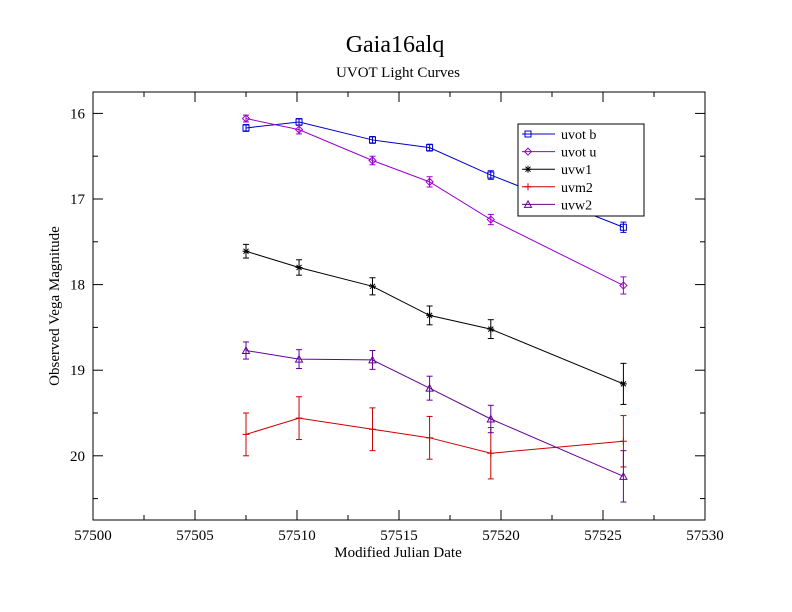 The height and width of the screenshot is (612, 792). What do you see at coordinates (77, 457) in the screenshot?
I see `y-tick-label: 20` at bounding box center [77, 457].